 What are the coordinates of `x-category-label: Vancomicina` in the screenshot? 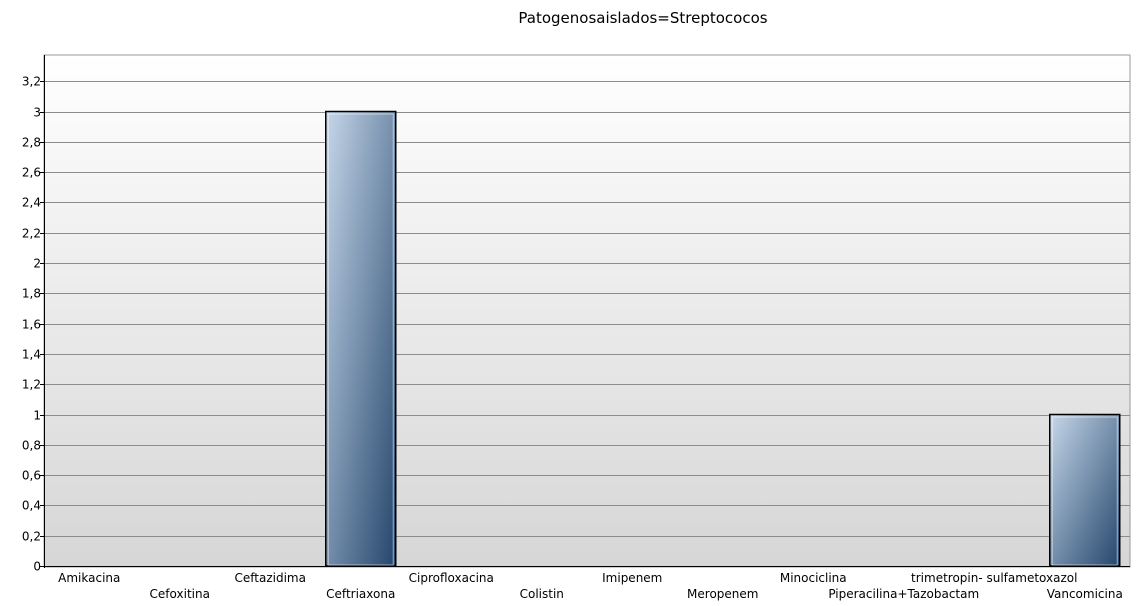 It's located at (1085, 594).